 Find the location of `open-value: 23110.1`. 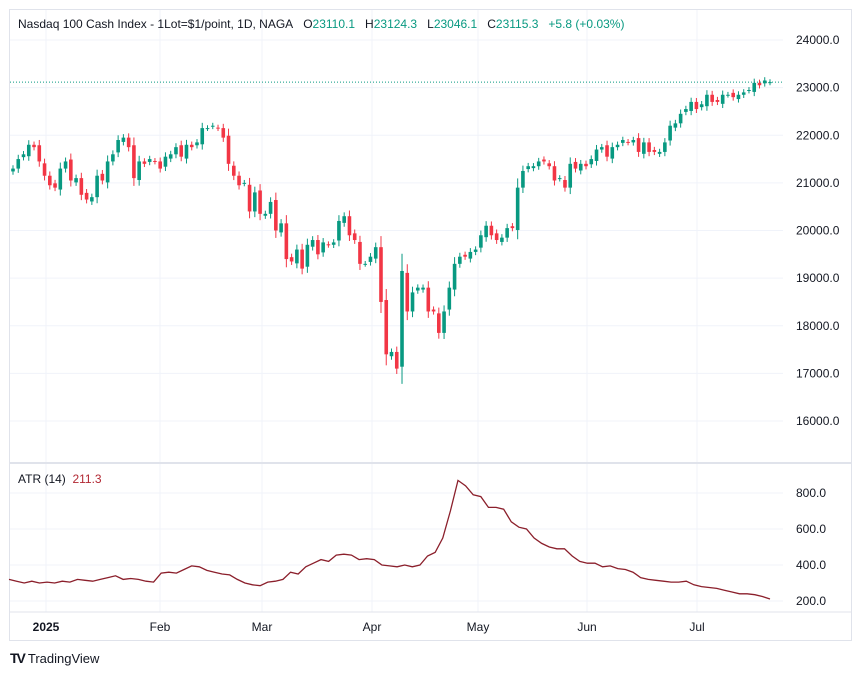

open-value: 23110.1 is located at coordinates (334, 24).